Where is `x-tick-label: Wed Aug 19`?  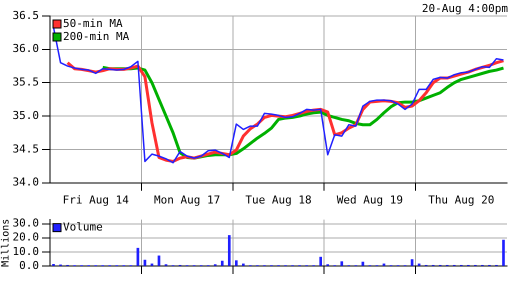
x-tick-label: Wed Aug 19 is located at coordinates (370, 199).